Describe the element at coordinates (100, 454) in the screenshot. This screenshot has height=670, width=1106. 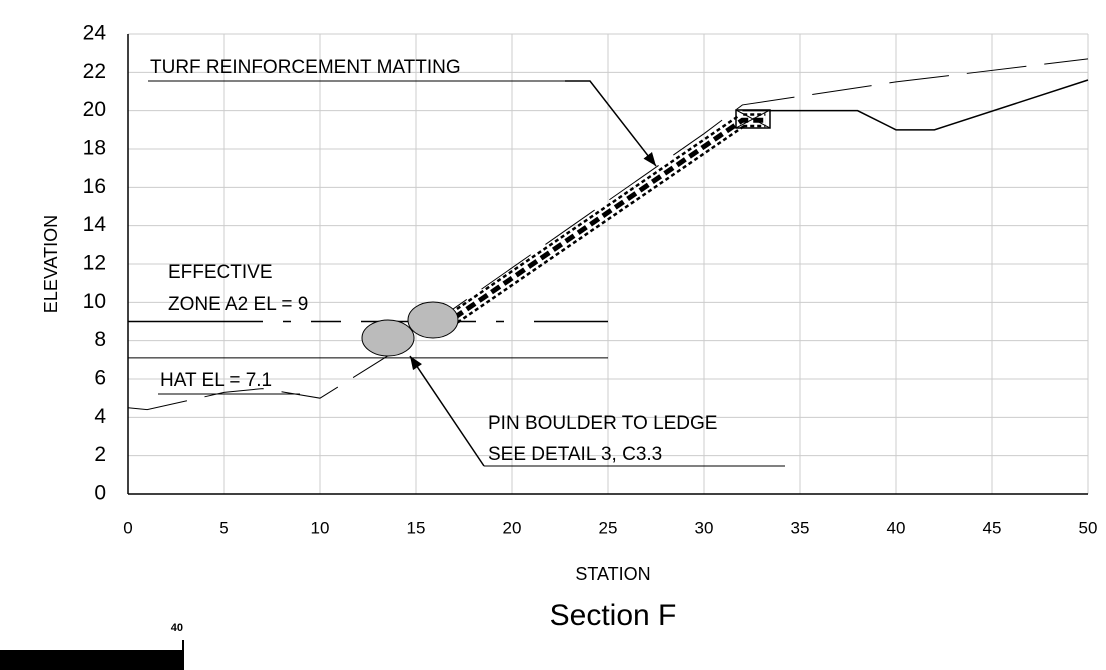
I see `y-tick-label: 2` at that location.